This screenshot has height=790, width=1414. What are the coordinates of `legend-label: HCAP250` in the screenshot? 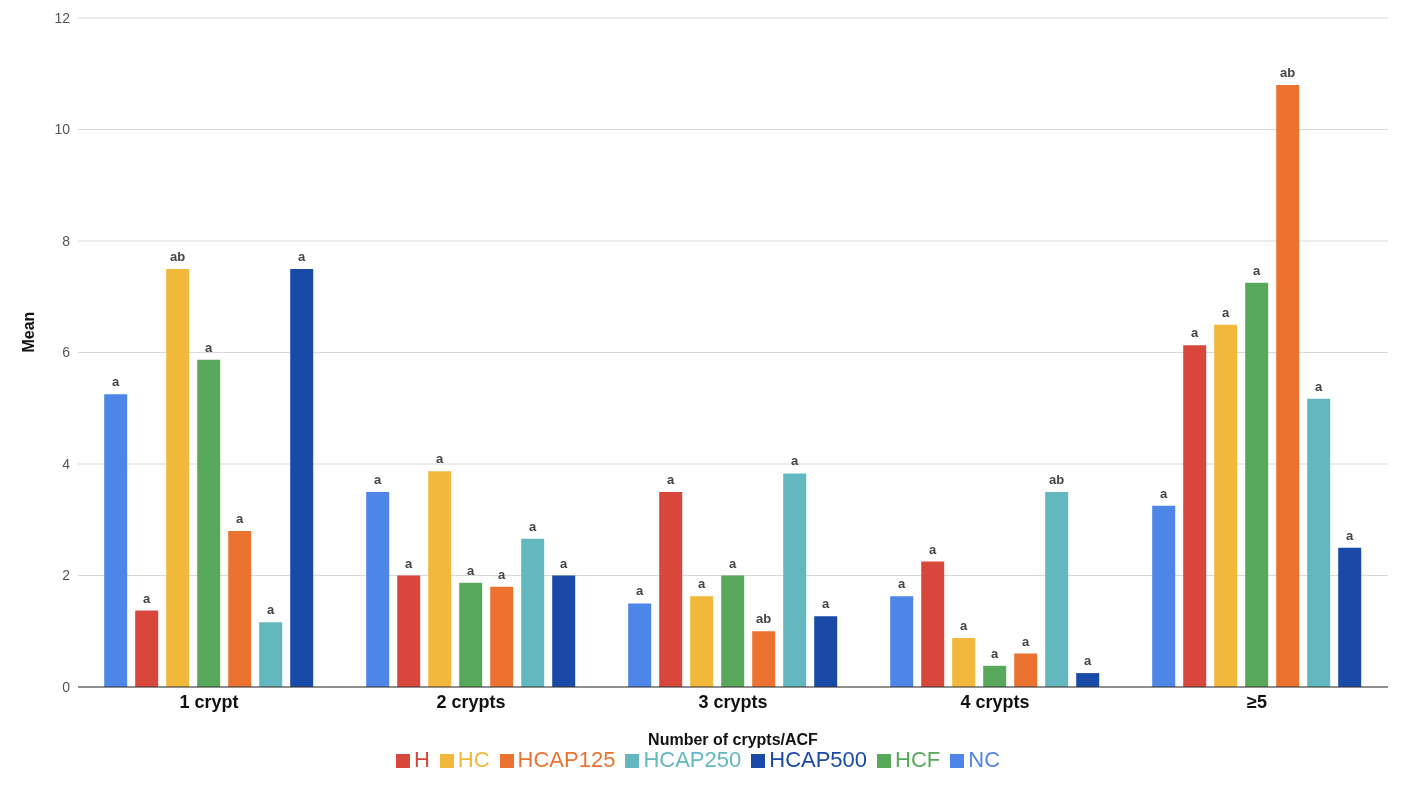 It's located at (692, 759).